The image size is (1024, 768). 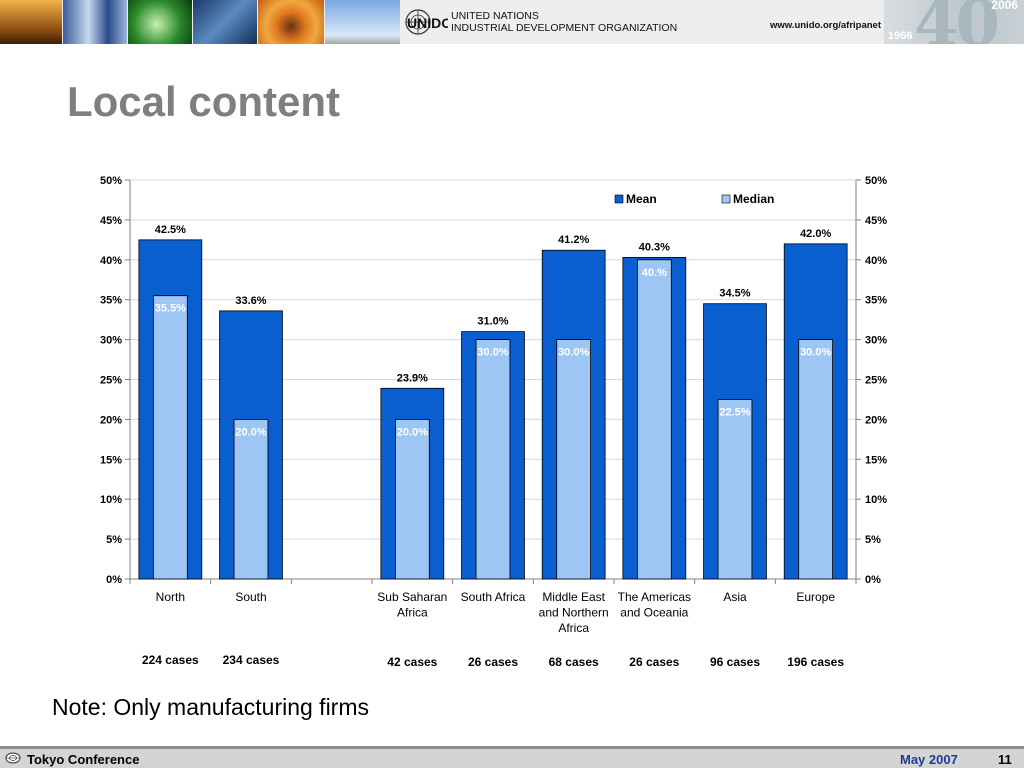 I want to click on y-tick-label-right: 0%, so click(x=873, y=580).